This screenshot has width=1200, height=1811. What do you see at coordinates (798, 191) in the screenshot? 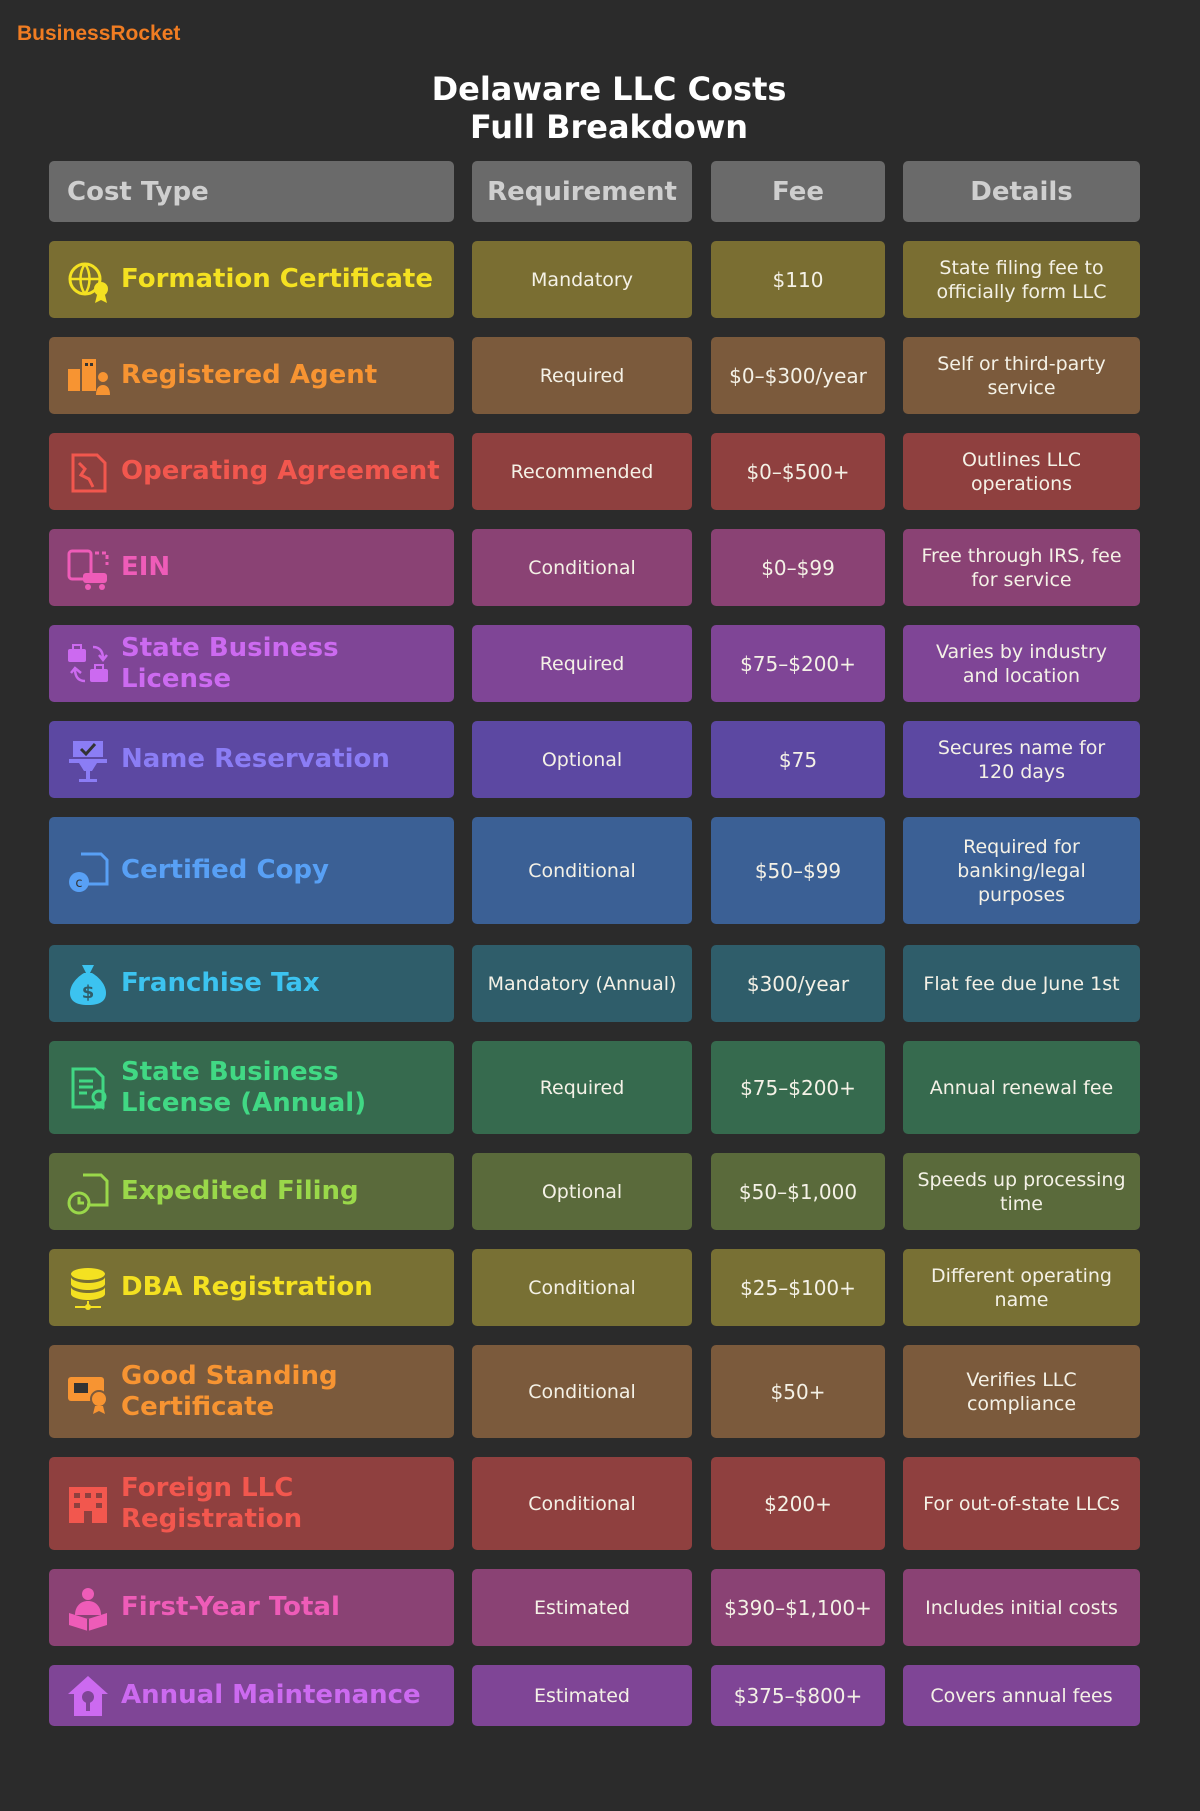
I see `header-fee: Fee` at bounding box center [798, 191].